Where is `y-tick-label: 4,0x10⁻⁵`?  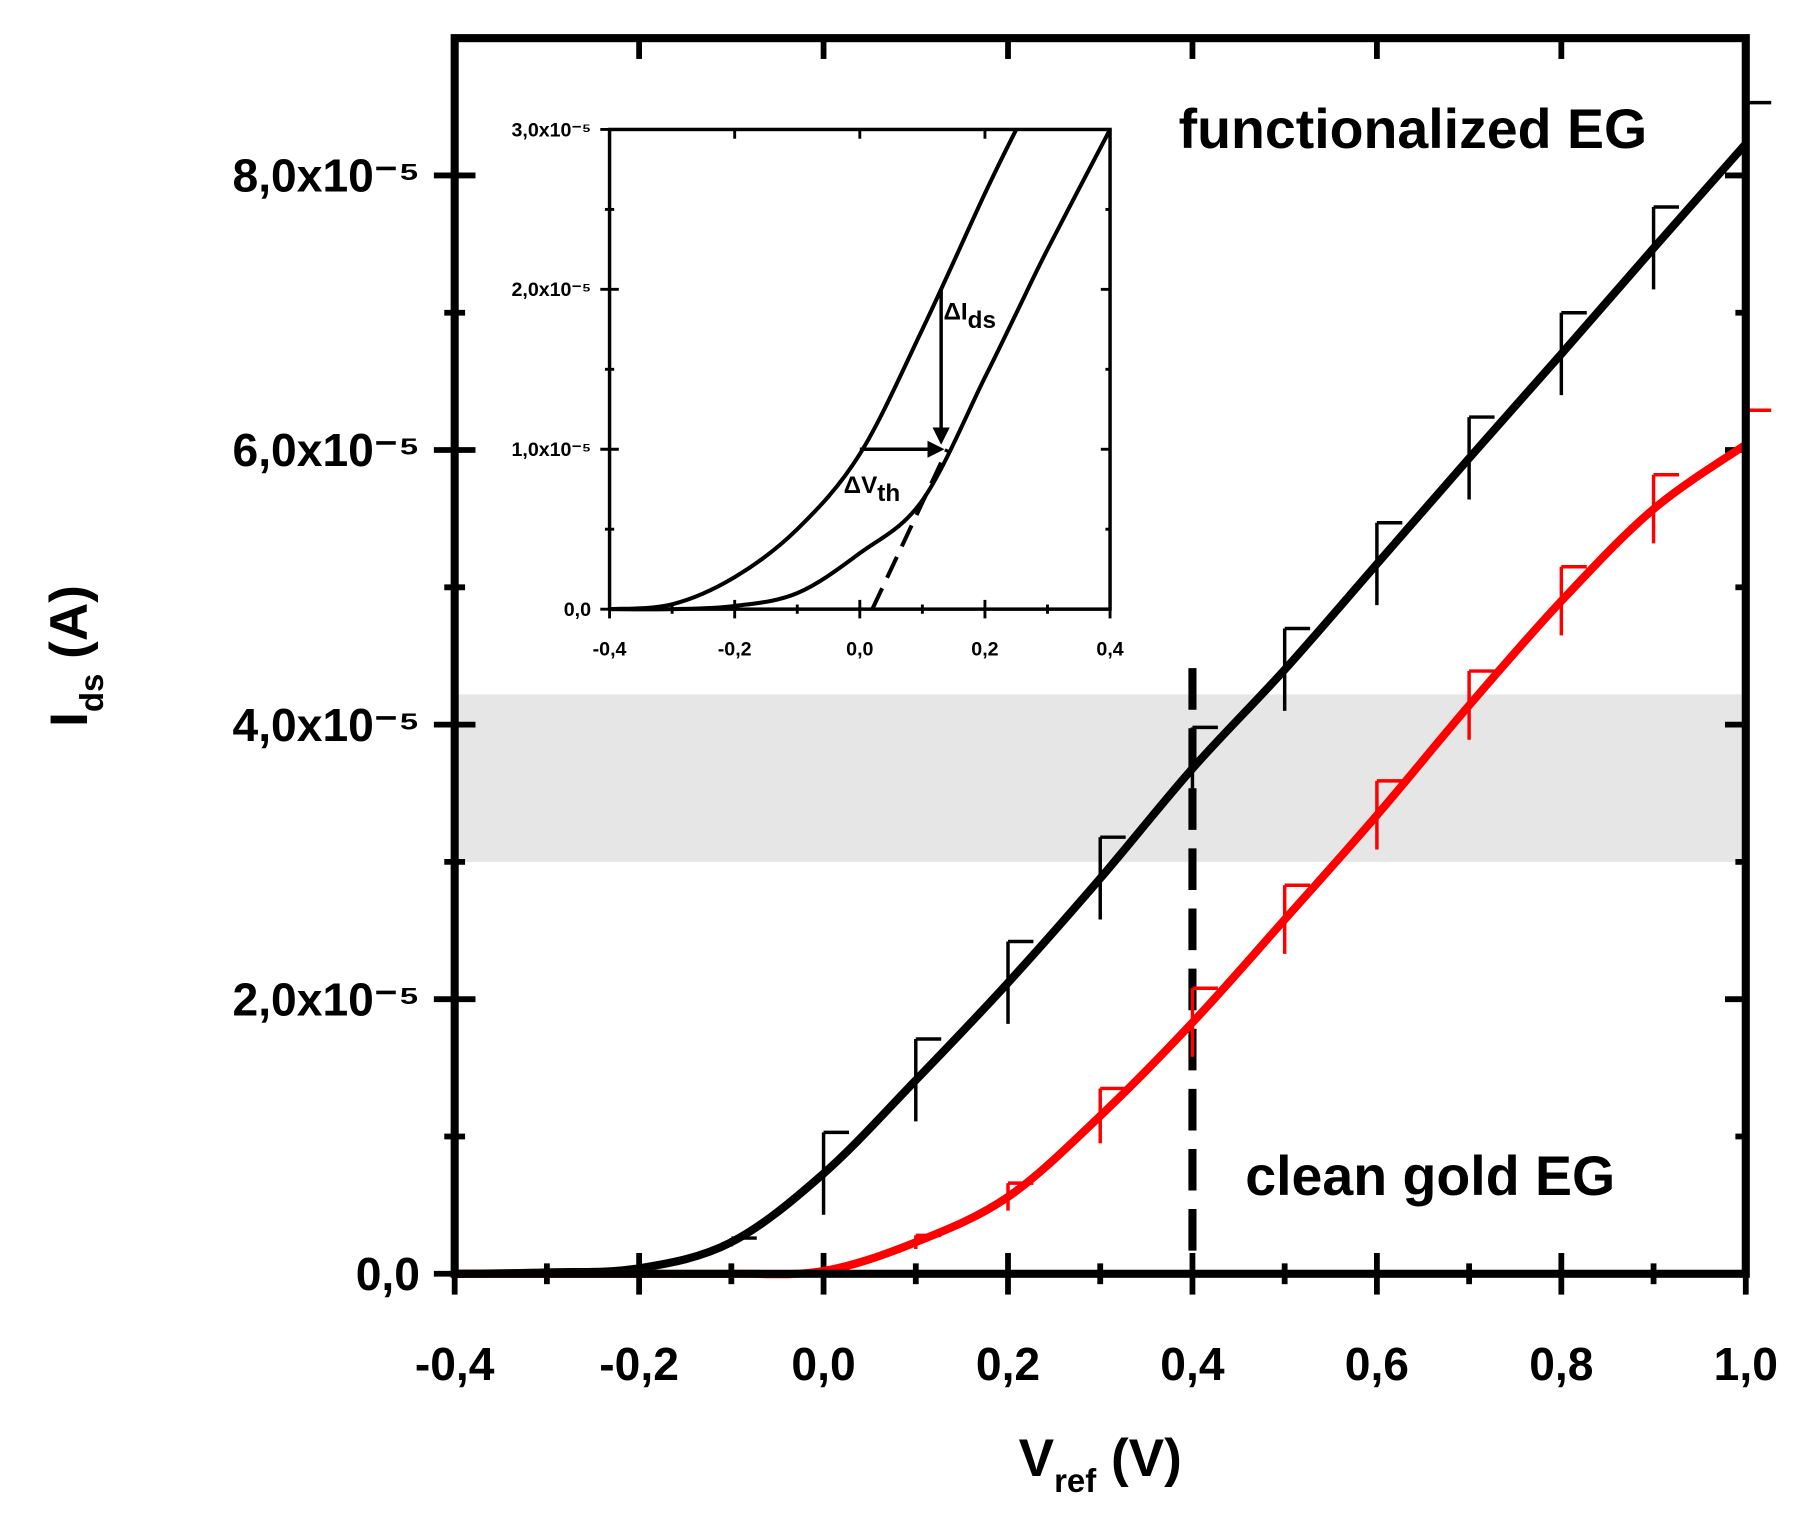
y-tick-label: 4,0x10⁻⁵ is located at coordinates (326, 725).